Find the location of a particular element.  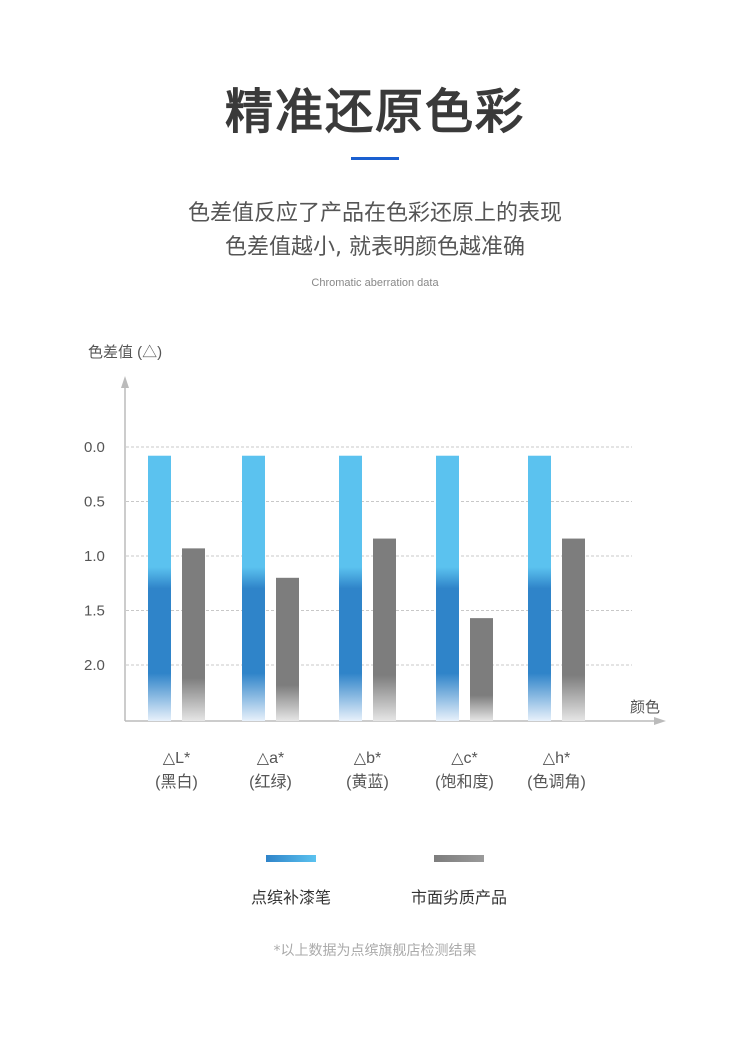

y-tick-label: 1.0 is located at coordinates (94, 556).